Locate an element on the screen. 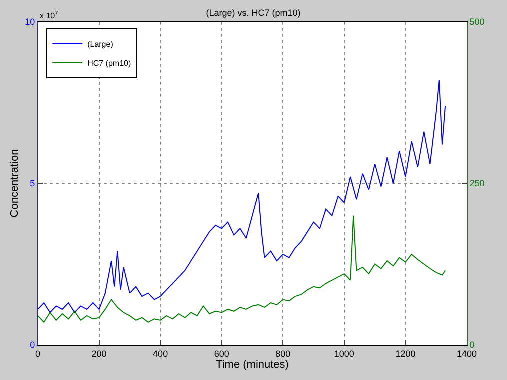  x-tick-label: 1400 is located at coordinates (467, 353).